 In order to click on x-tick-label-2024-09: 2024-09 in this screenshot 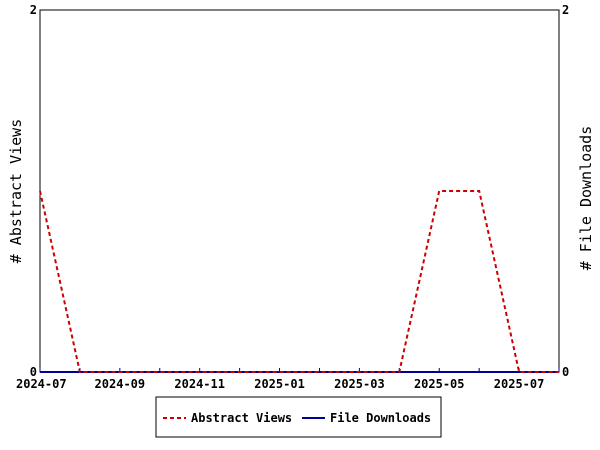, I will do `click(120, 384)`.